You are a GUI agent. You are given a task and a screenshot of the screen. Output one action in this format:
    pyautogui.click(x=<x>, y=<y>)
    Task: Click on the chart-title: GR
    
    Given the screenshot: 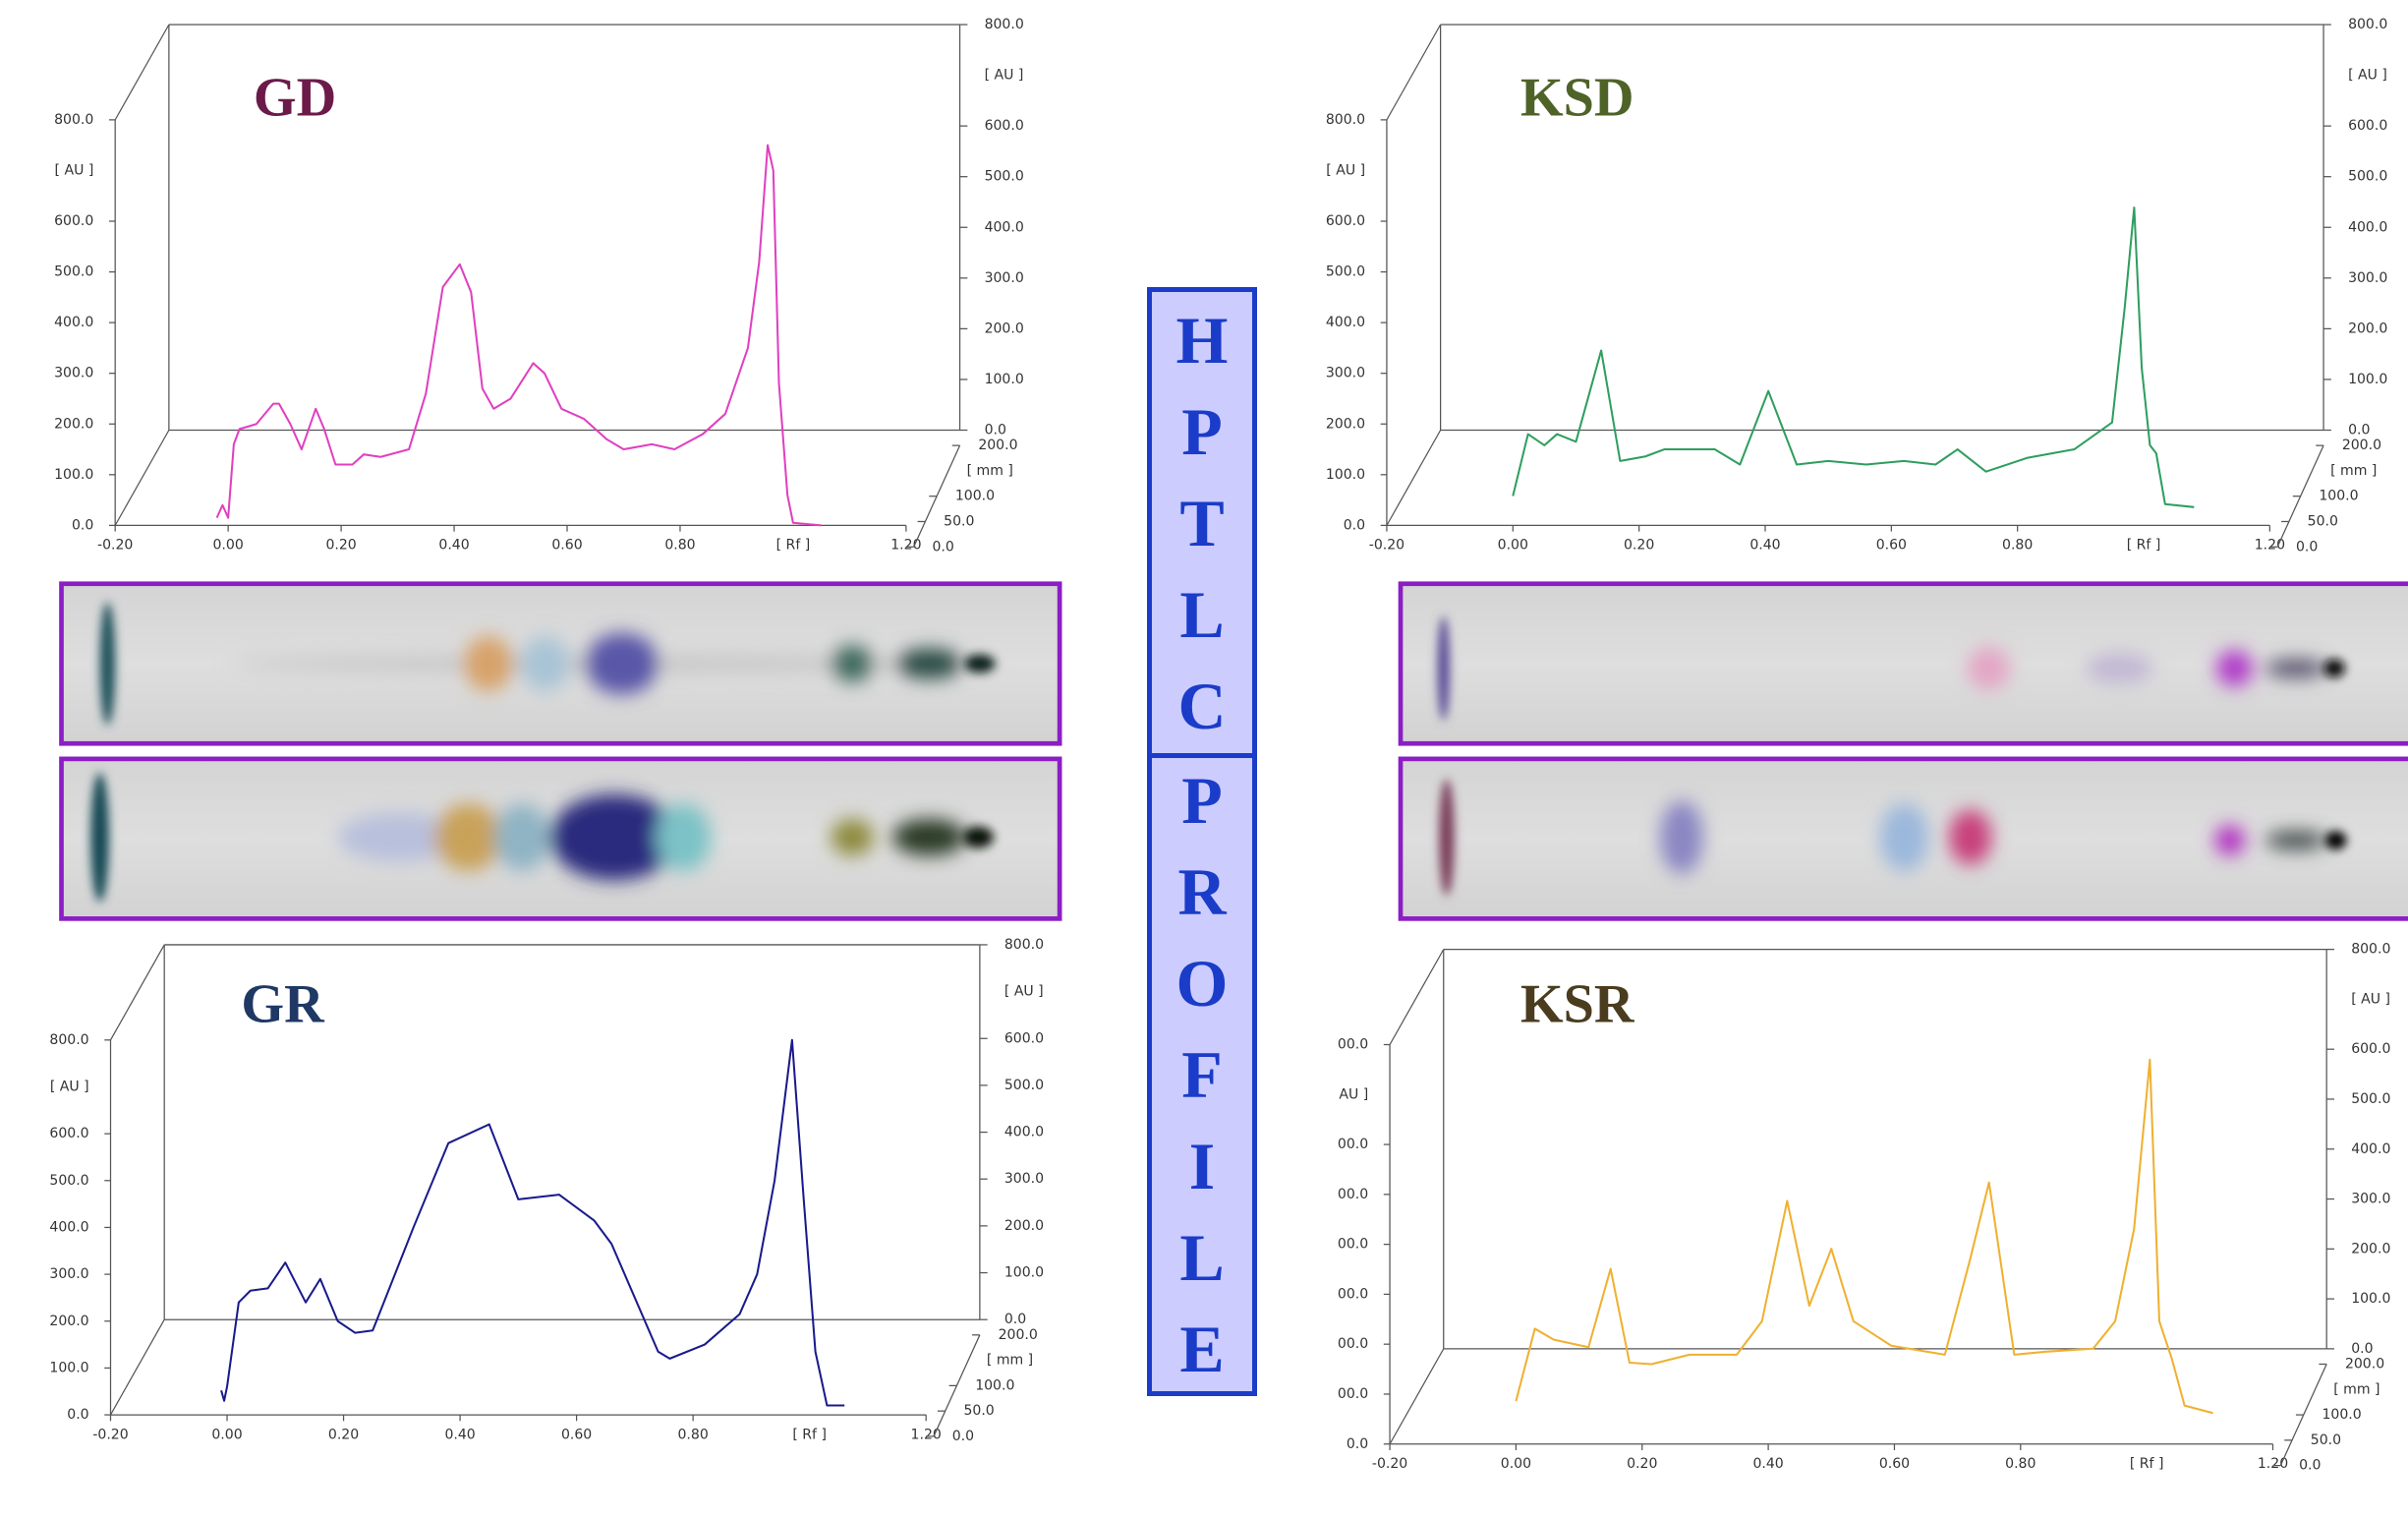 What is the action you would take?
    pyautogui.click(x=283, y=1003)
    